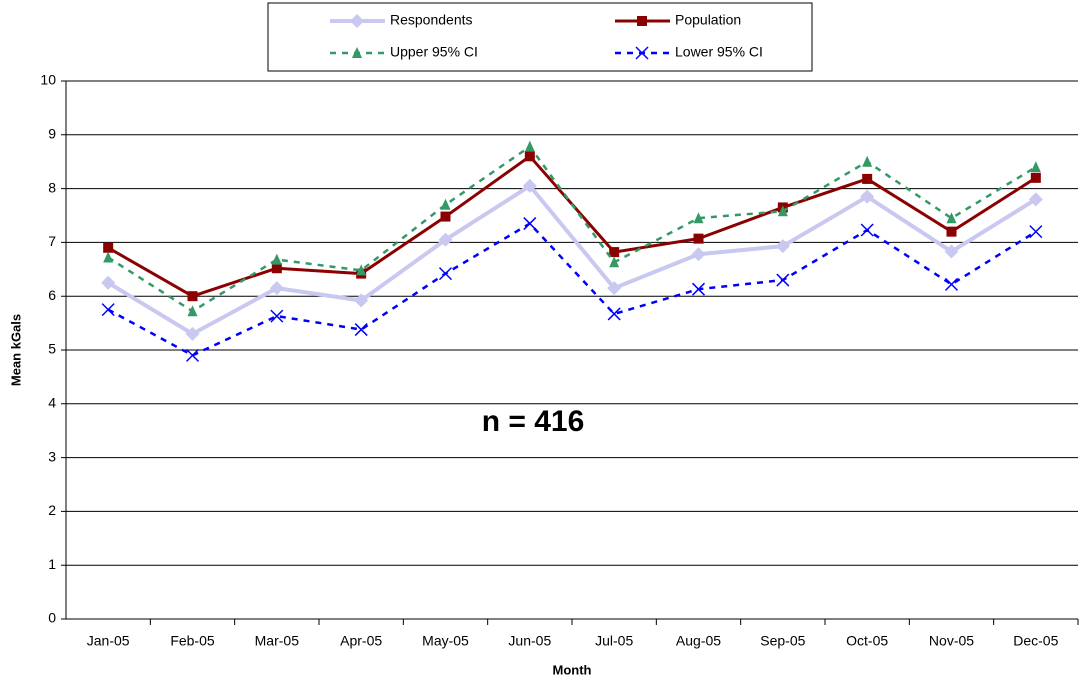  Describe the element at coordinates (572, 669) in the screenshot. I see `x-axis-title: Month` at that location.